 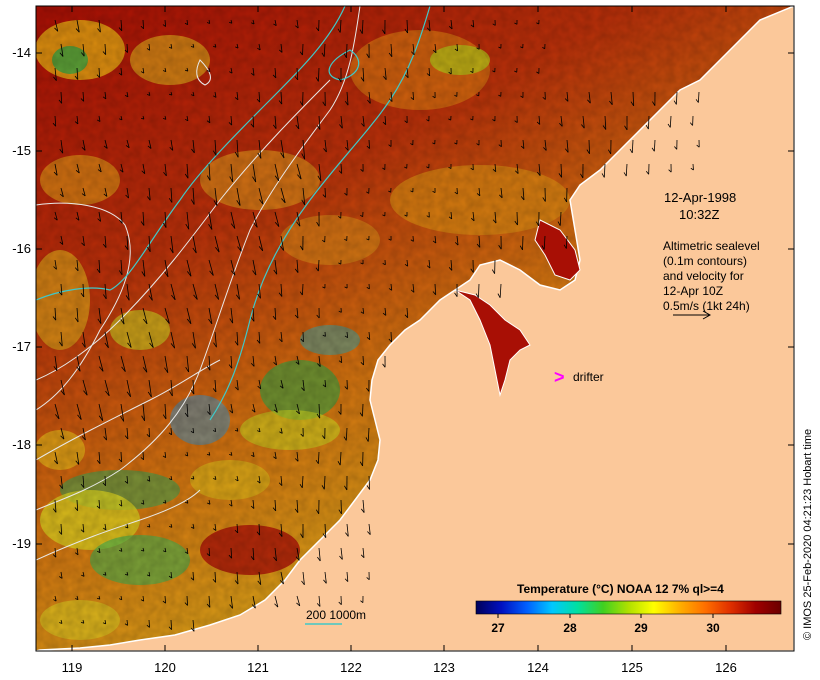 What do you see at coordinates (72, 667) in the screenshot?
I see `x-tick-label: 119` at bounding box center [72, 667].